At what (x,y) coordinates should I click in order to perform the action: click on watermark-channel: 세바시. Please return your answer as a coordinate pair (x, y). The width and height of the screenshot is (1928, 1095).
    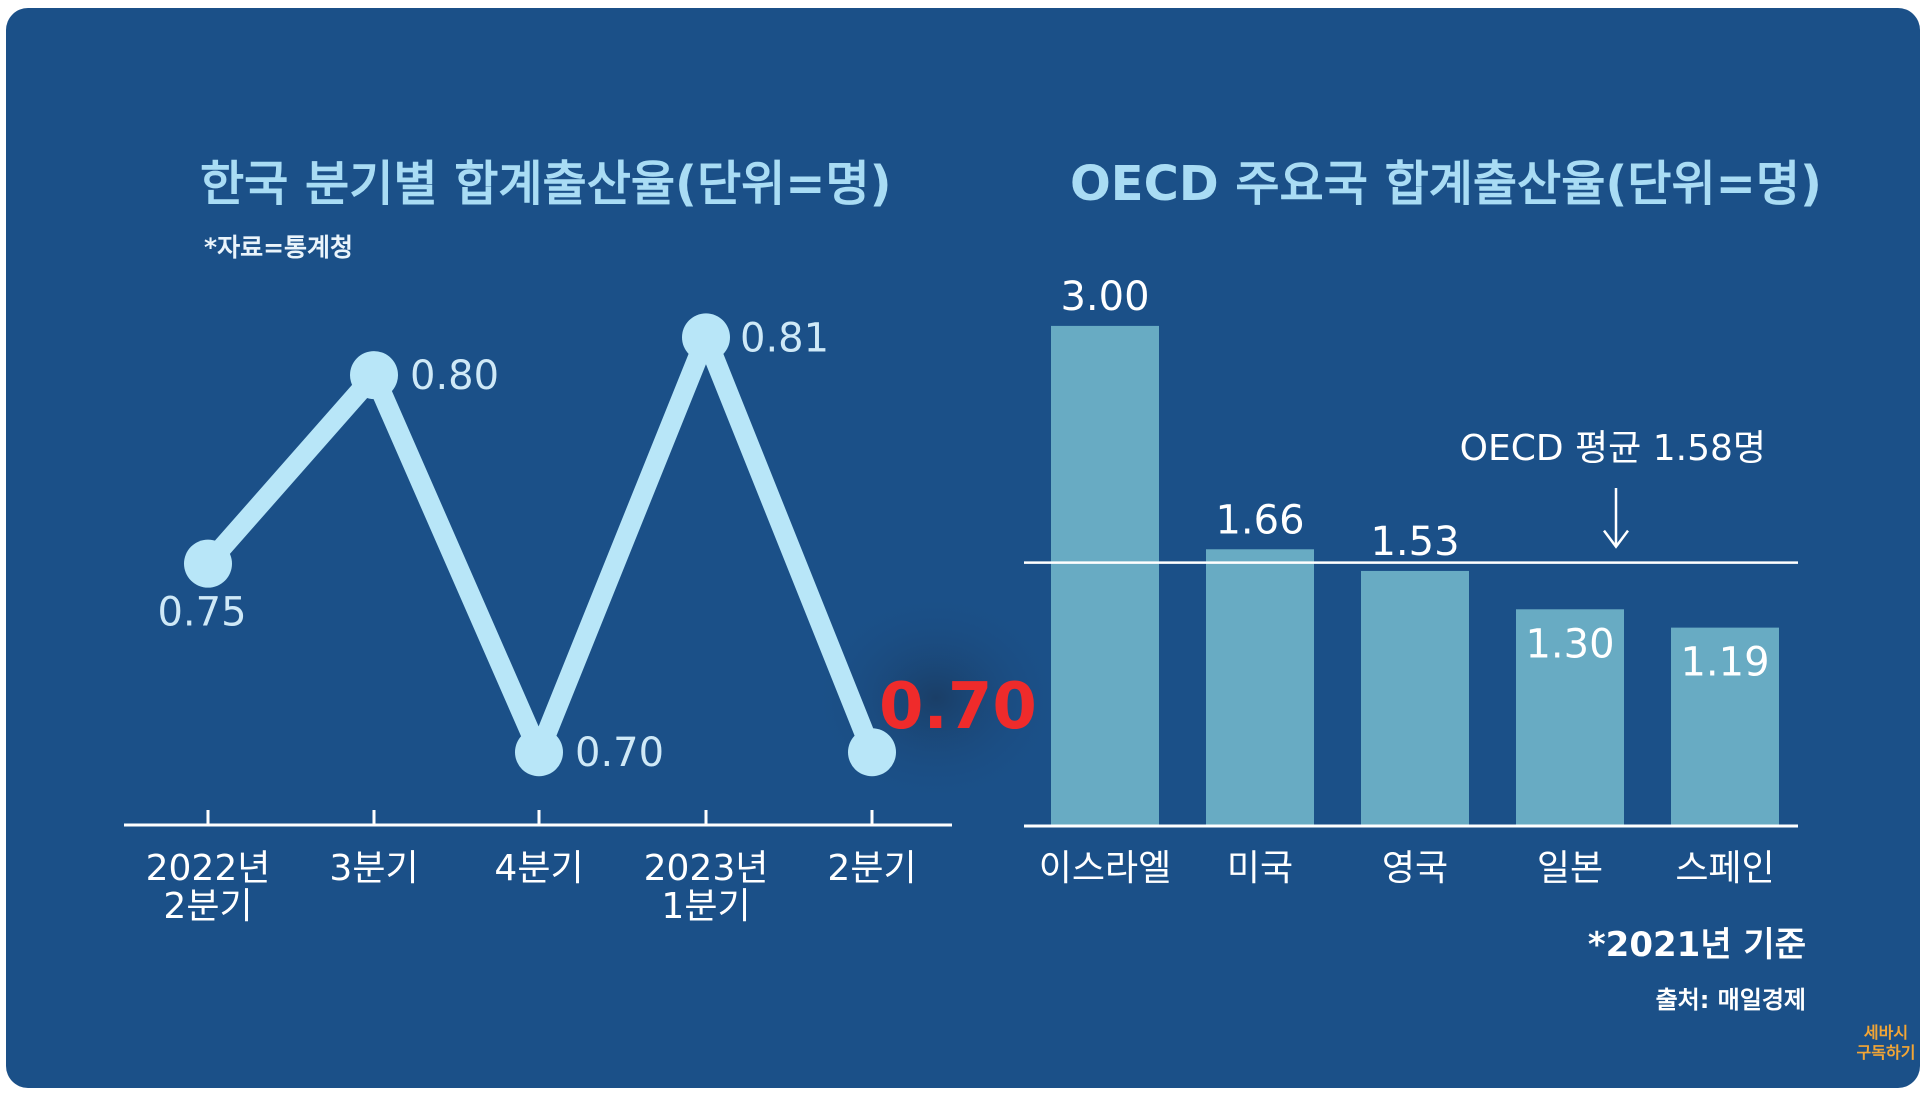
    Looking at the image, I should click on (1886, 1032).